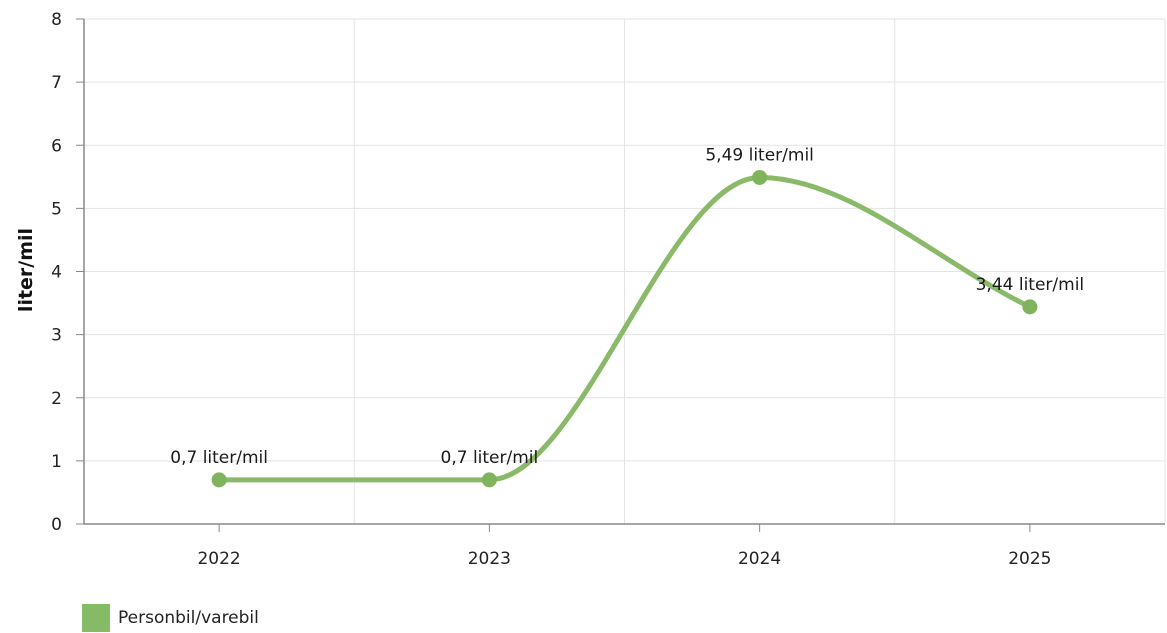  What do you see at coordinates (96, 618) in the screenshot?
I see `legend-swatch` at bounding box center [96, 618].